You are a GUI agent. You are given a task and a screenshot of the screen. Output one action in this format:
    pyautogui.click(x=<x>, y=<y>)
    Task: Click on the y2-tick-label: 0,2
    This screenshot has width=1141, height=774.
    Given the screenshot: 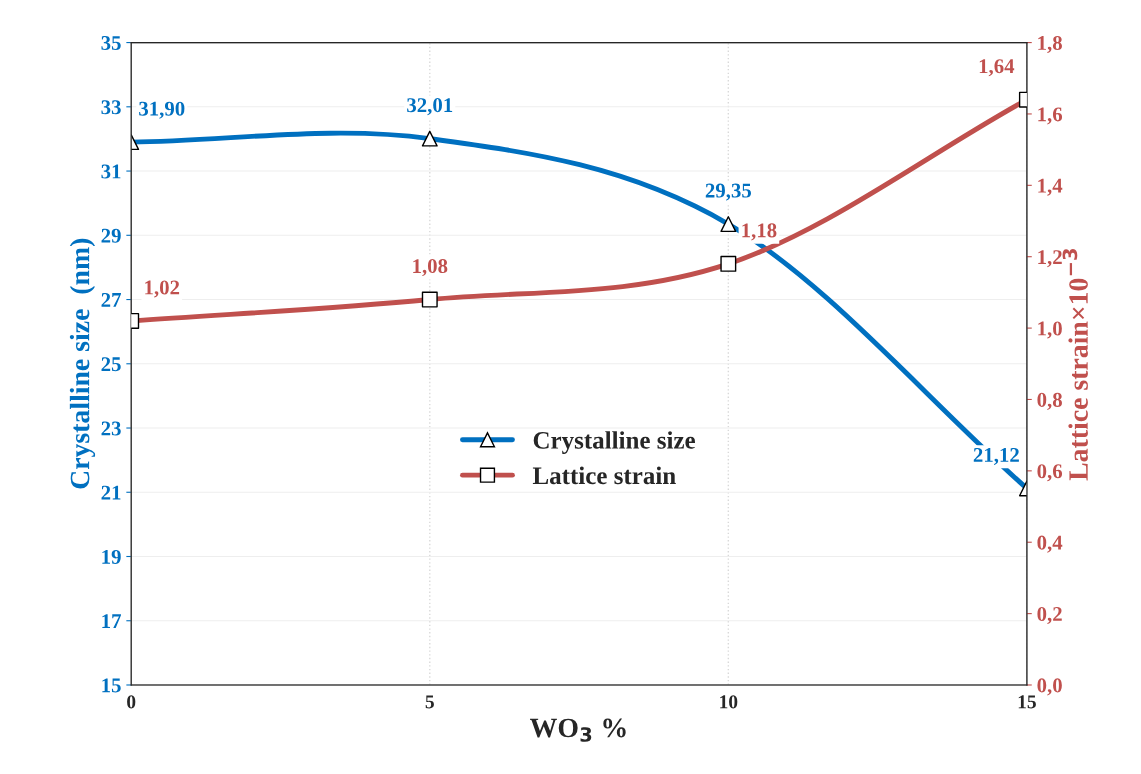 What is the action you would take?
    pyautogui.click(x=1049, y=615)
    